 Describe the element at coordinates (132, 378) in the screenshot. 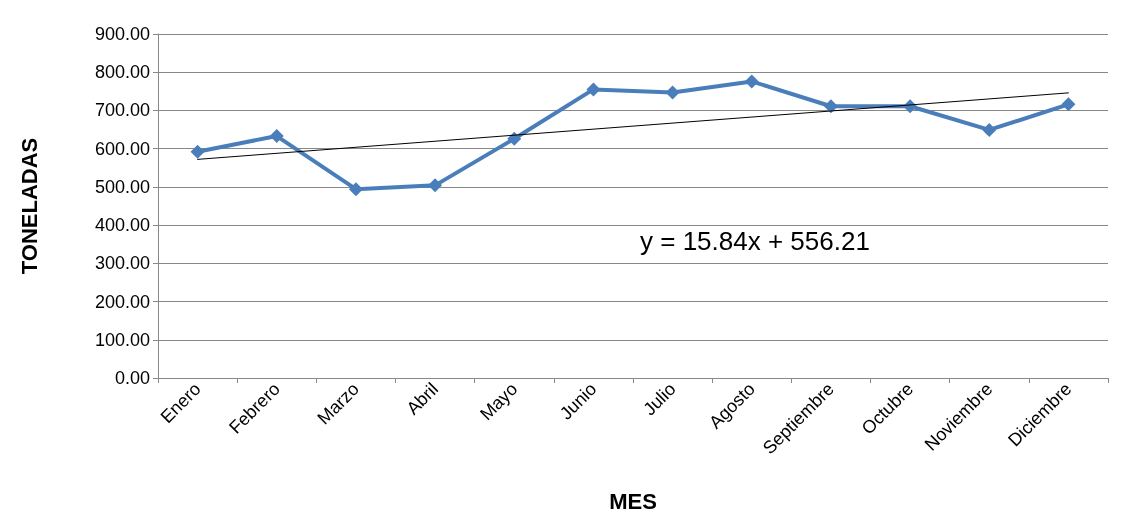

I see `y-tick-label: 0.00` at that location.